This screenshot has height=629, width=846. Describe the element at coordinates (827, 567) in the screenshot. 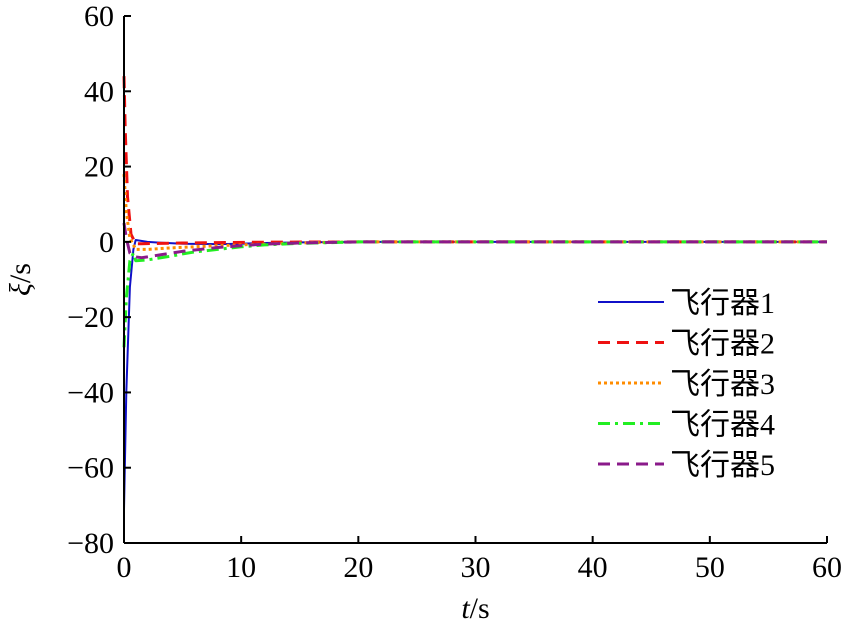

I see `x-tick-label: 60` at that location.